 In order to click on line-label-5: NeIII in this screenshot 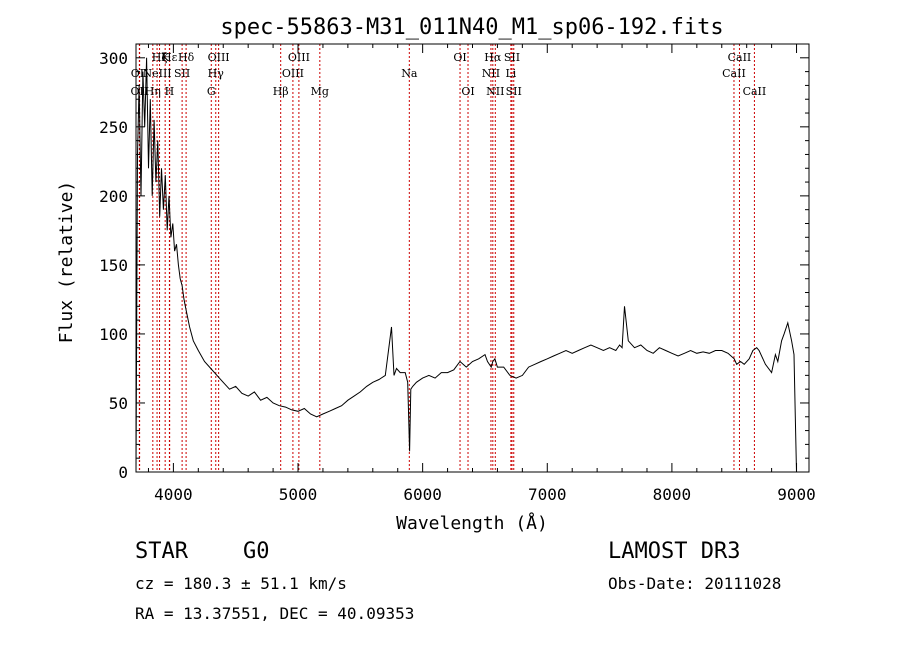, I will do `click(156, 73)`.